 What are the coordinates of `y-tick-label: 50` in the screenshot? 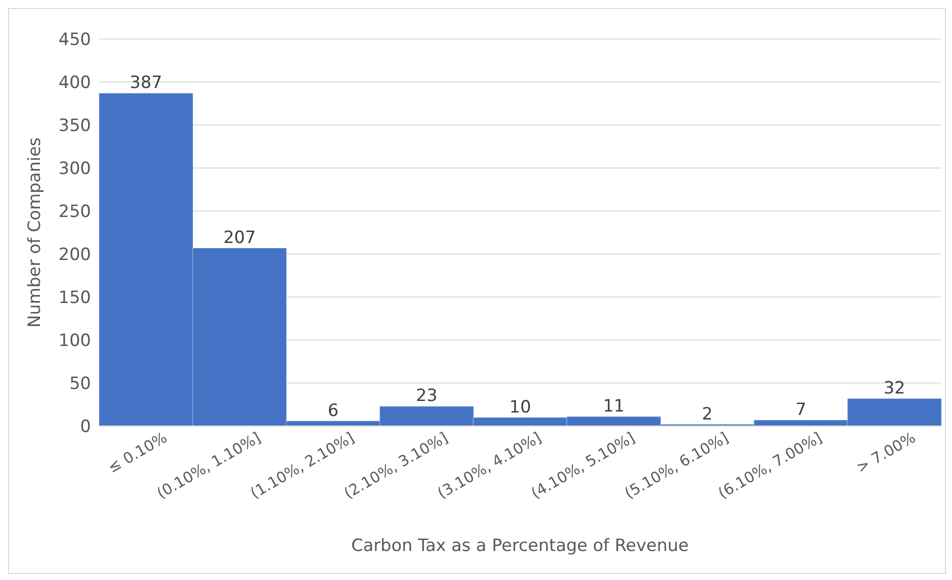 It's located at (80, 384).